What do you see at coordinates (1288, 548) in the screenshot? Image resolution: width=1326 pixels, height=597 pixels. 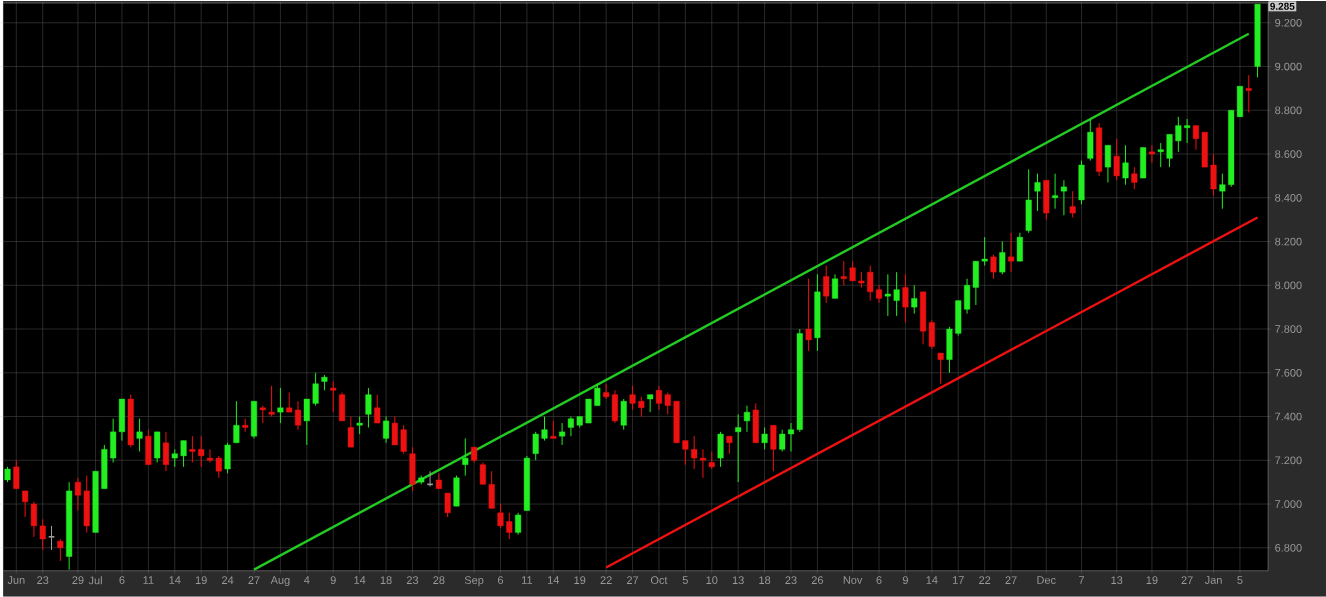 I see `y-tick-label: 6.800` at bounding box center [1288, 548].